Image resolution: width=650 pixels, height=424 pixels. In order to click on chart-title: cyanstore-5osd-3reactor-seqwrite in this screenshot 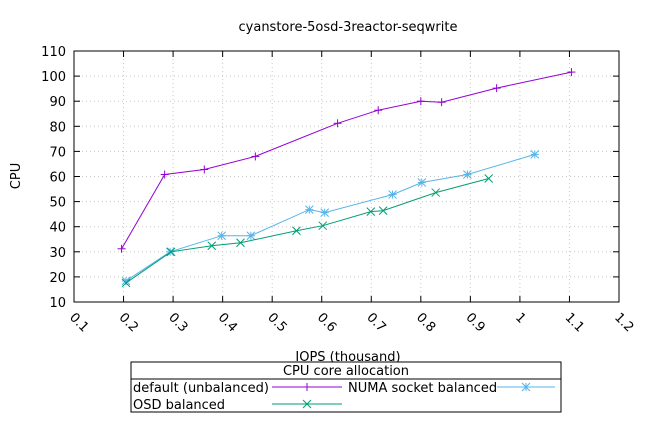, I will do `click(348, 27)`.